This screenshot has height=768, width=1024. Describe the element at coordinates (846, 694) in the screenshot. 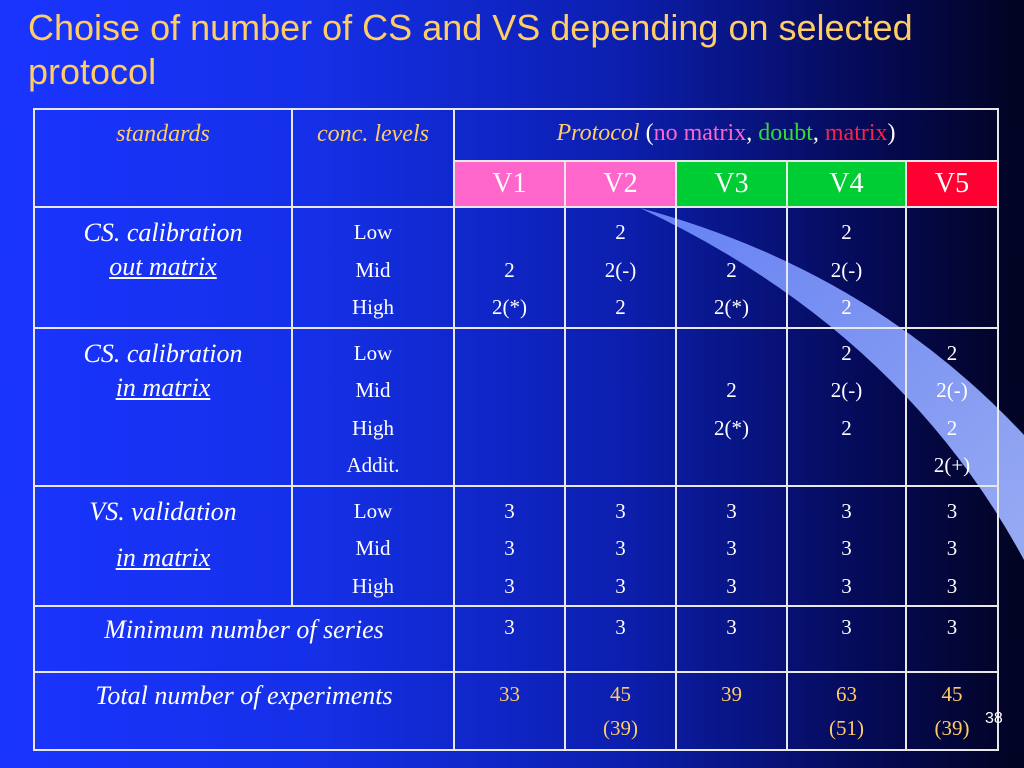

I see `cell-line: 63` at that location.